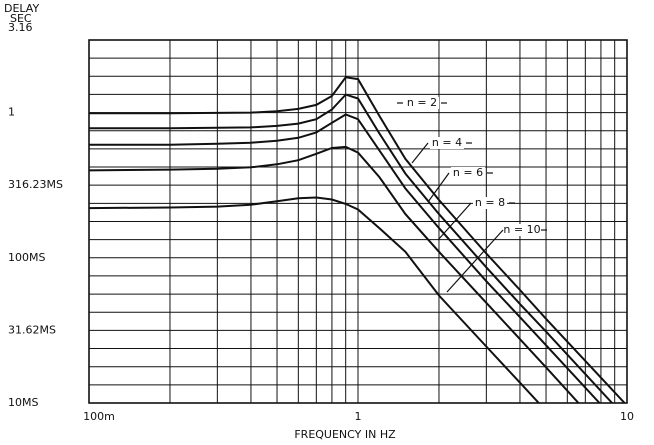 Image resolution: width=654 pixels, height=445 pixels. I want to click on y-tick-label: 316.23MS, so click(35, 184).